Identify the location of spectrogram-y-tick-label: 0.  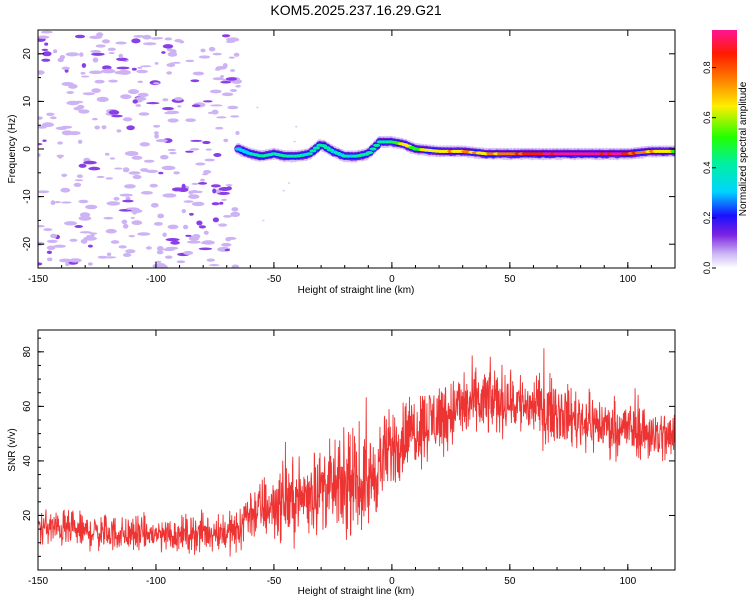
(27, 149).